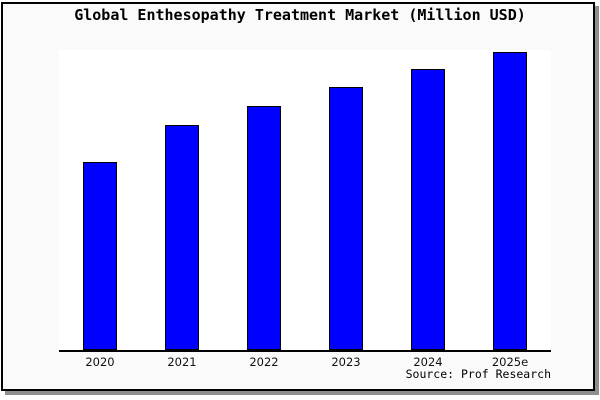 The image size is (600, 400). I want to click on x-tick-label: 2020, so click(100, 362).